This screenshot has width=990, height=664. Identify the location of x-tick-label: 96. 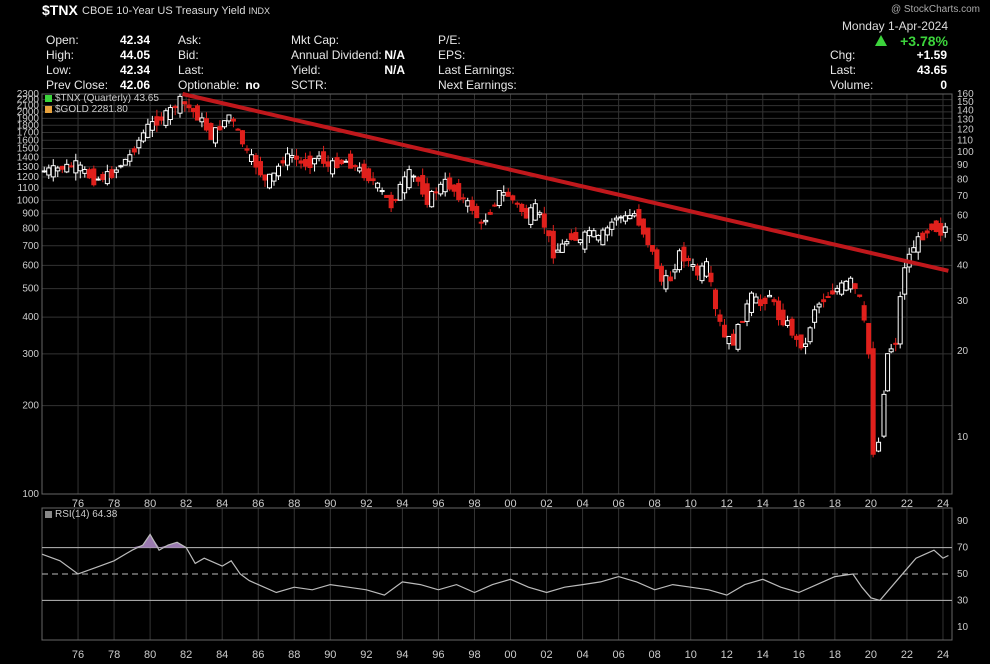
(438, 504).